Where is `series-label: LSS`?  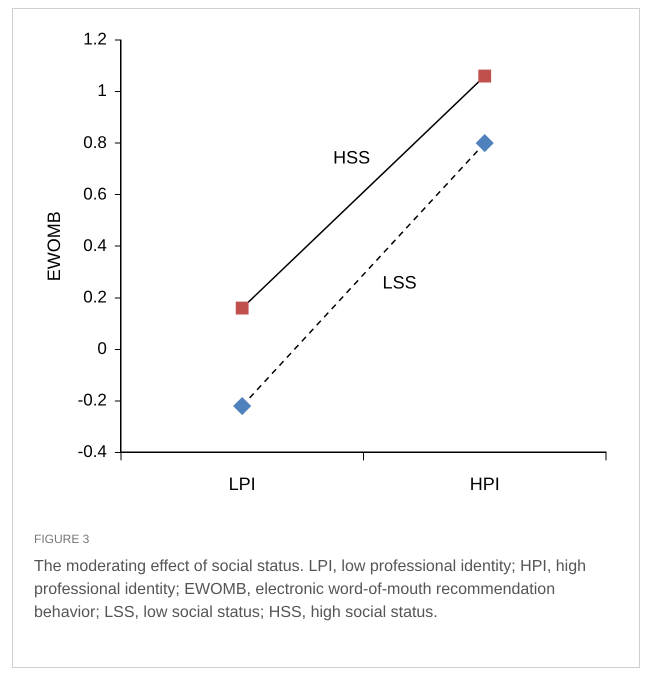 series-label: LSS is located at coordinates (399, 282).